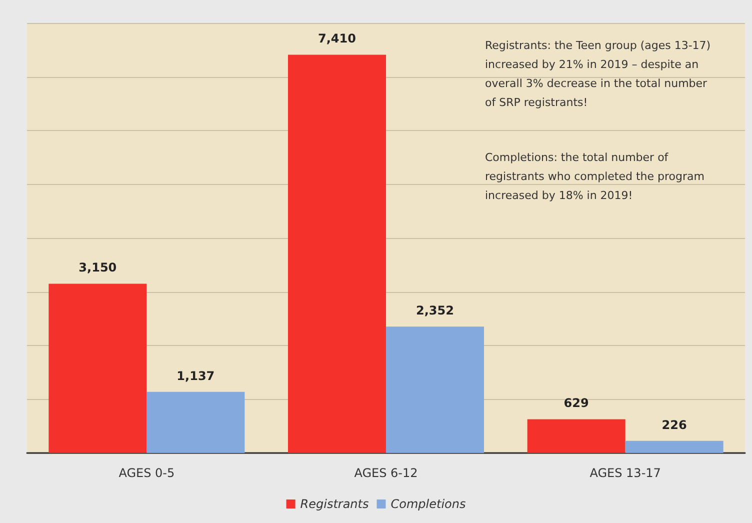 The width and height of the screenshot is (752, 523). What do you see at coordinates (625, 473) in the screenshot?
I see `x-tick-label: AGES 13-17` at bounding box center [625, 473].